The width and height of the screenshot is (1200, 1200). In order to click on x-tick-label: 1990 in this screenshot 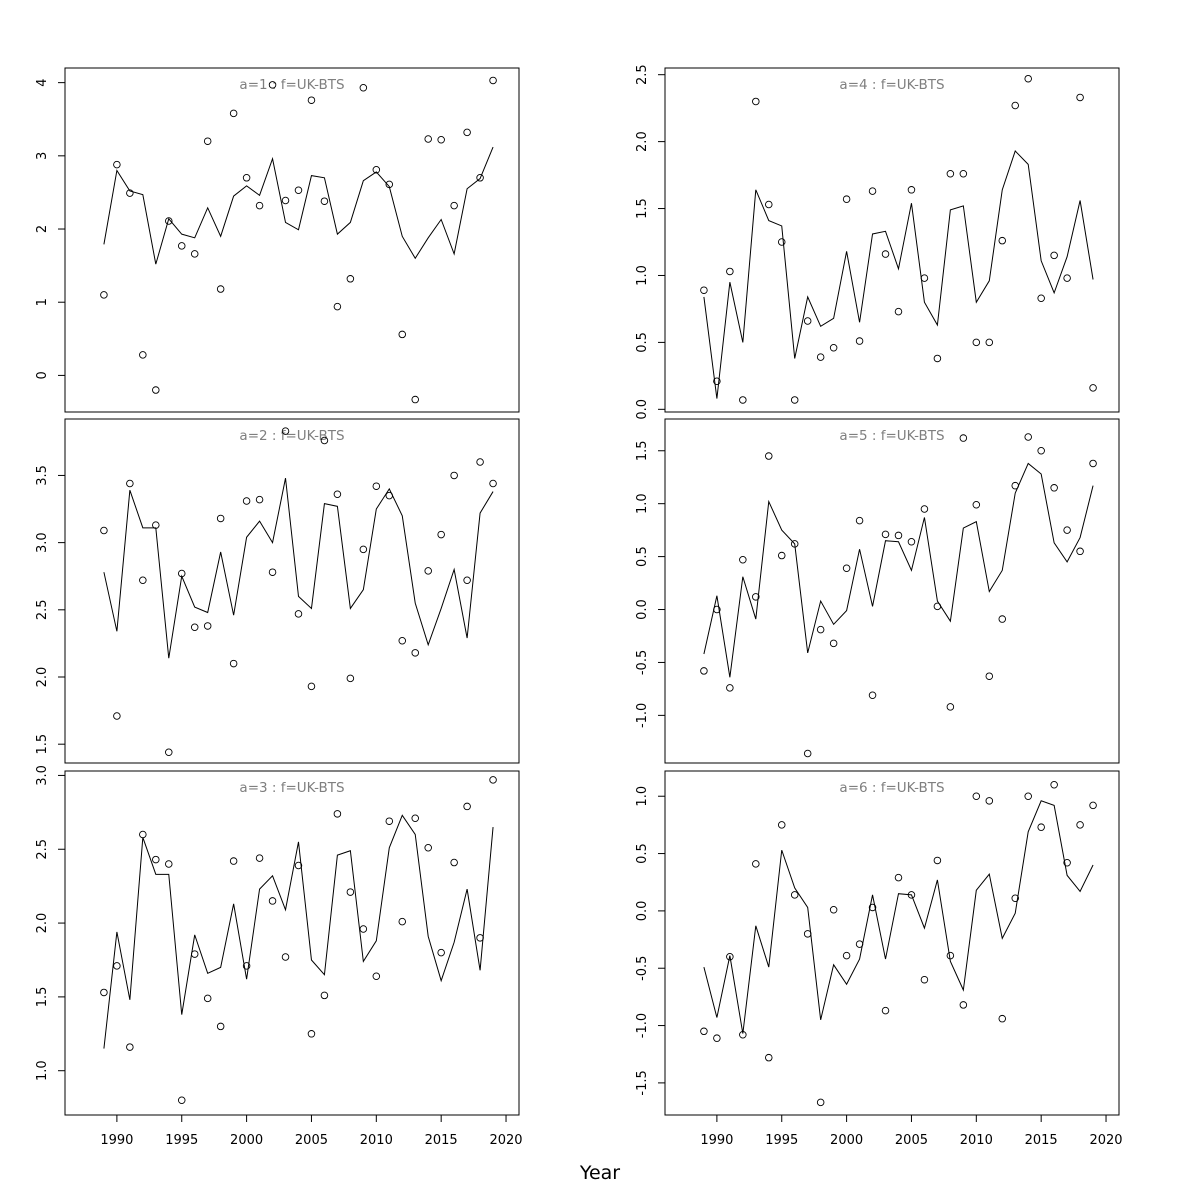, I will do `click(116, 1140)`.